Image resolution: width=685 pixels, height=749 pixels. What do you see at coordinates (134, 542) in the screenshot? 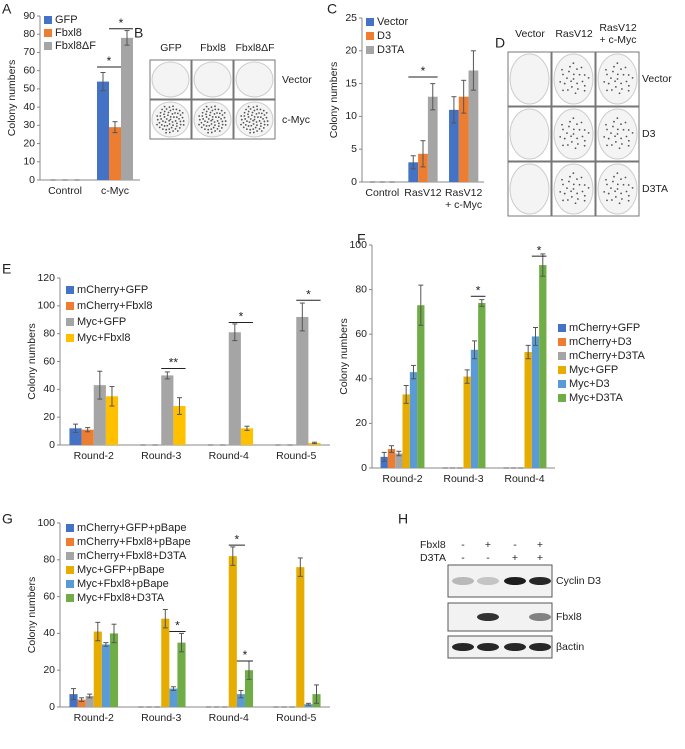
I see `legend-label: mCherry+Fbxl8+pBape` at bounding box center [134, 542].